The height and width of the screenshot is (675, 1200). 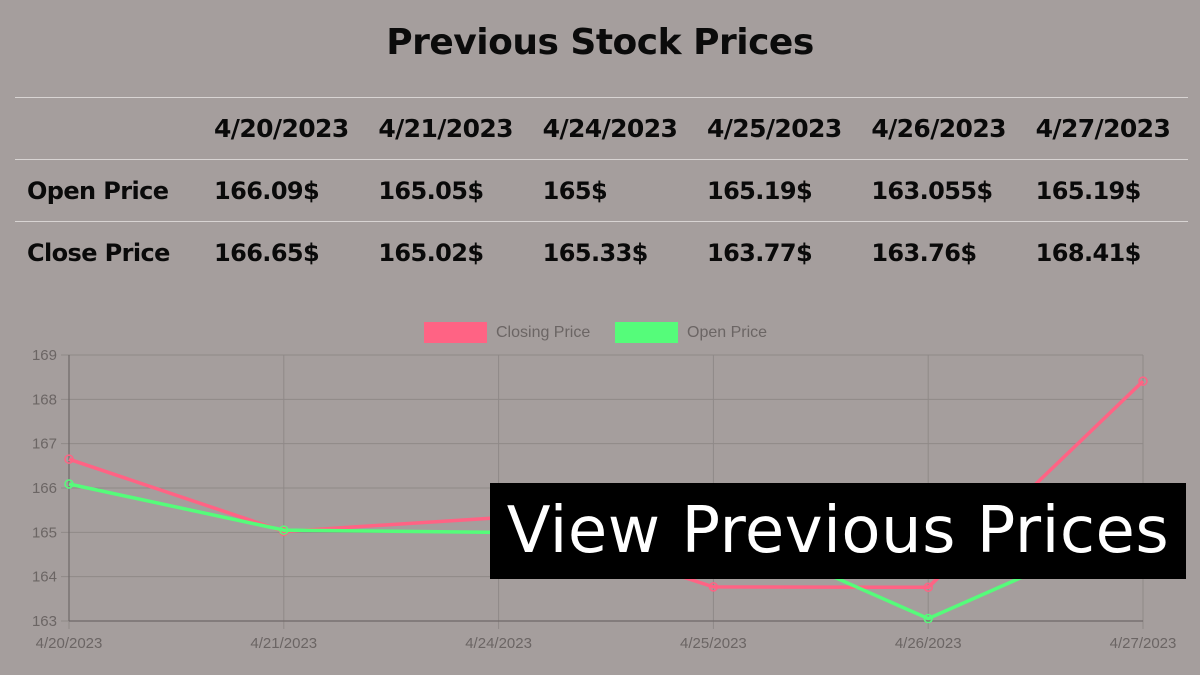 What do you see at coordinates (713, 643) in the screenshot?
I see `x-tick-label: 4/25/2023` at bounding box center [713, 643].